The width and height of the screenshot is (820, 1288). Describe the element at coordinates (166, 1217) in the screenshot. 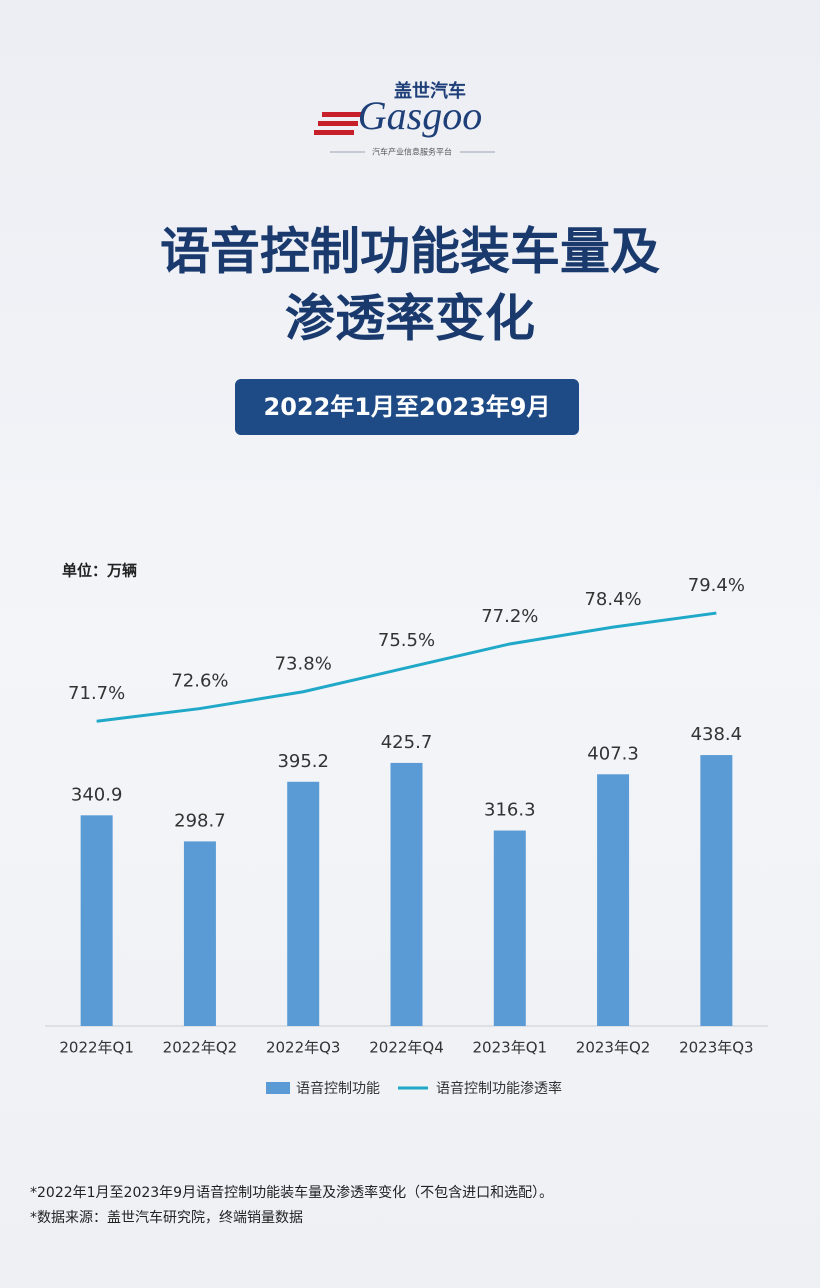

I see `footnote: *数据来源：盖世汽车研究院，终端销量数据` at that location.